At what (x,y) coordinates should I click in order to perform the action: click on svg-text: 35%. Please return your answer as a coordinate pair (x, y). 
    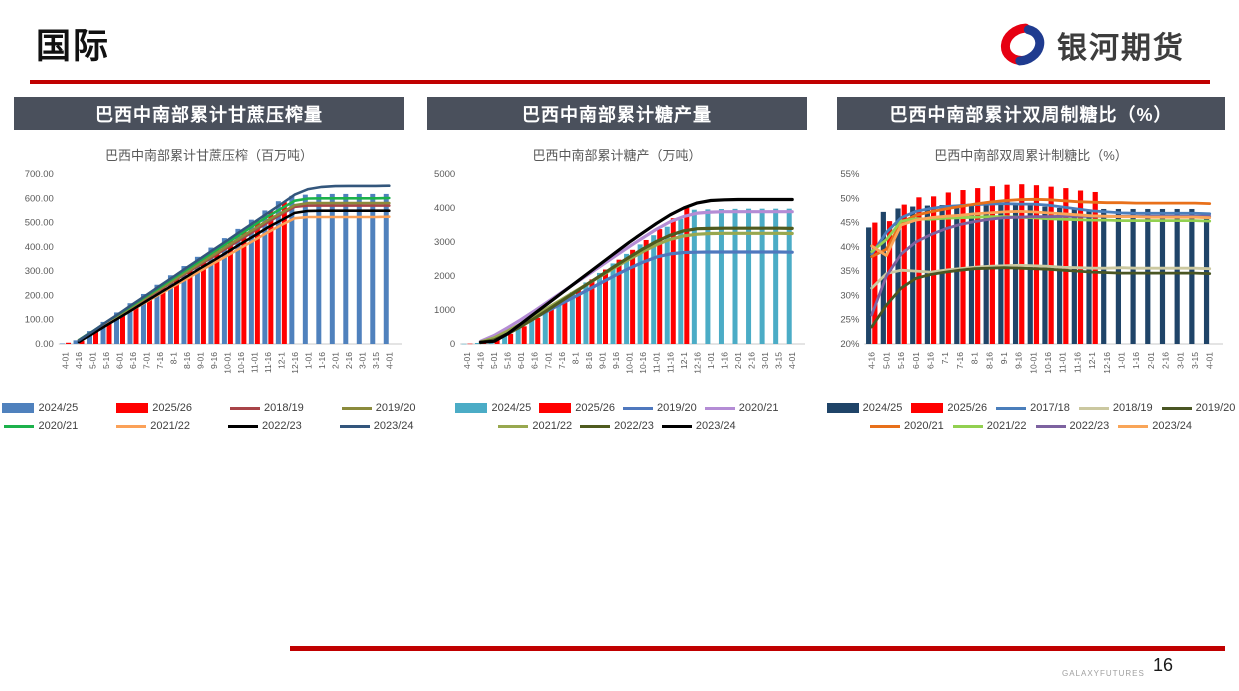
    Looking at the image, I should click on (850, 271).